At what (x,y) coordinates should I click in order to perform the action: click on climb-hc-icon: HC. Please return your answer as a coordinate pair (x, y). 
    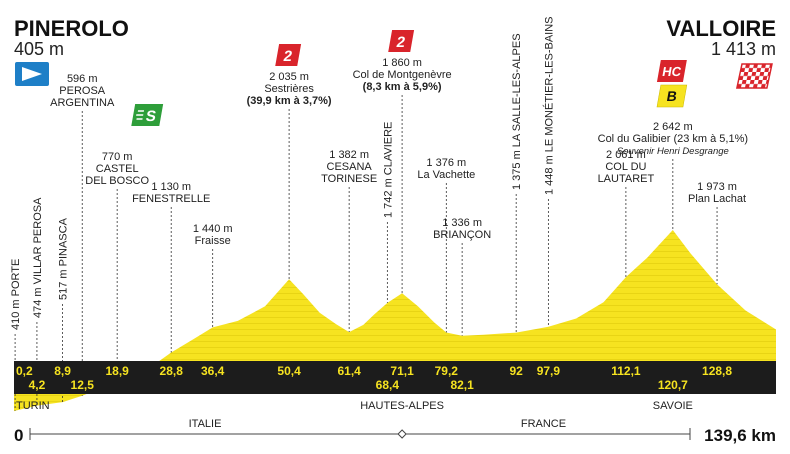
    Looking at the image, I should click on (671, 71).